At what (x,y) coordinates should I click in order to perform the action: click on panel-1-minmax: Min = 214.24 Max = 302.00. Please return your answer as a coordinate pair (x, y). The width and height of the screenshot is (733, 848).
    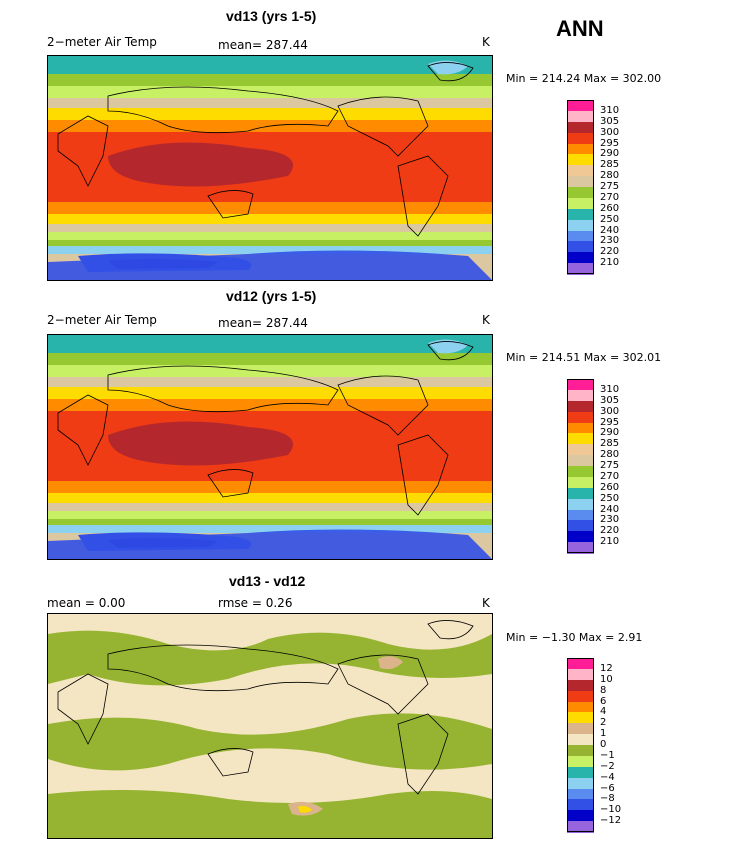
    Looking at the image, I should click on (584, 78).